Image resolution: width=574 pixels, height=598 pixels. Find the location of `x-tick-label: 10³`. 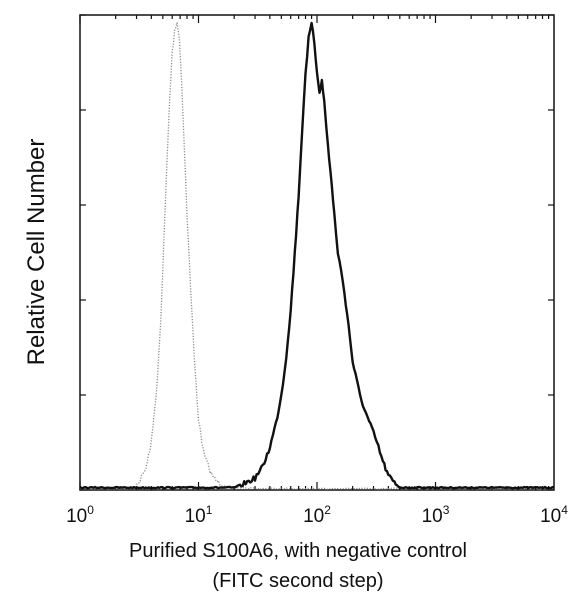

x-tick-label: 10³ is located at coordinates (436, 515).